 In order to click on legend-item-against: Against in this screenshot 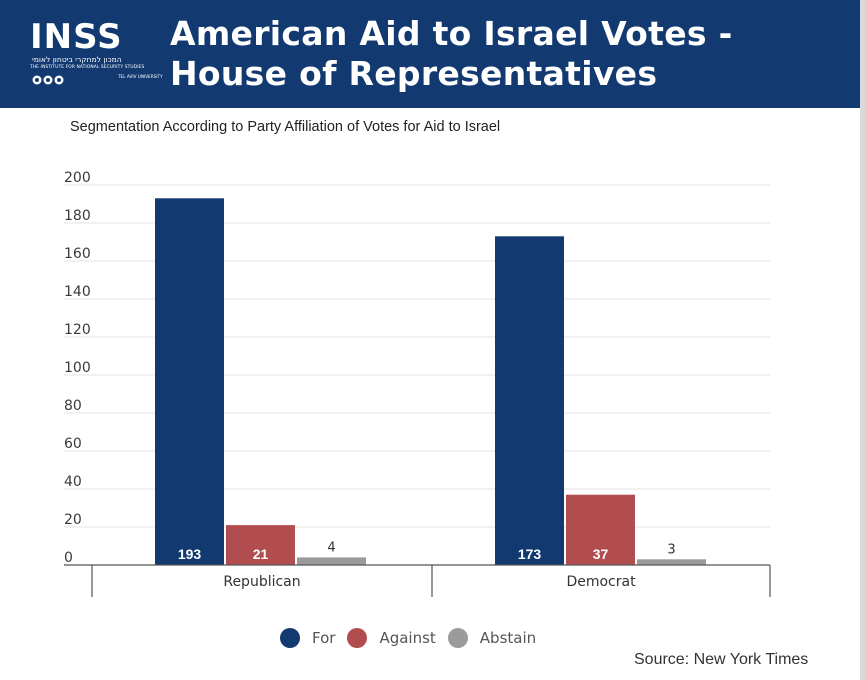, I will do `click(391, 638)`.